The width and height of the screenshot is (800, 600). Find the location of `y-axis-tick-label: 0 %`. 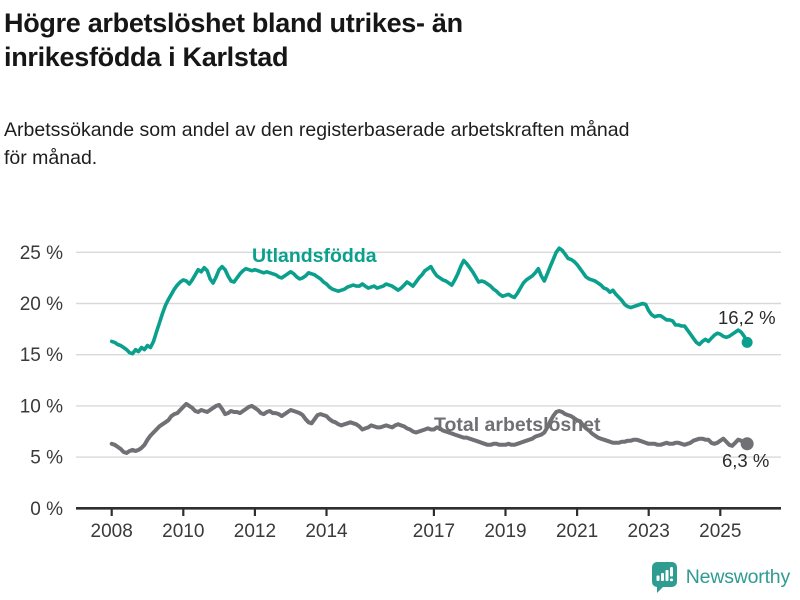

y-axis-tick-label: 0 % is located at coordinates (46, 509).